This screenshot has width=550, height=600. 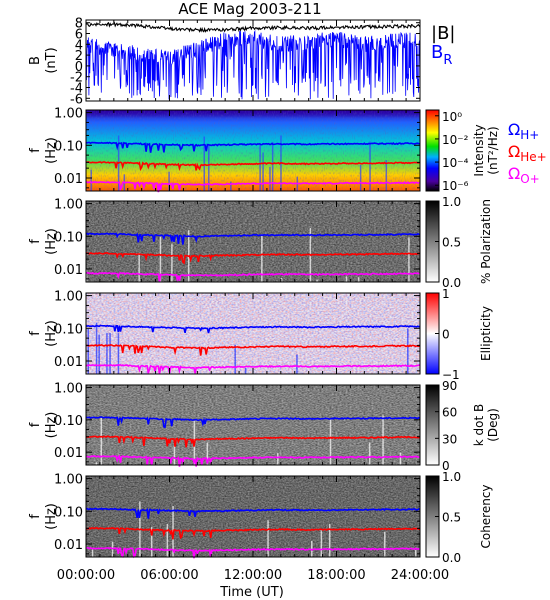 What do you see at coordinates (169, 575) in the screenshot?
I see `x-tick-label: 06:00:00` at bounding box center [169, 575].